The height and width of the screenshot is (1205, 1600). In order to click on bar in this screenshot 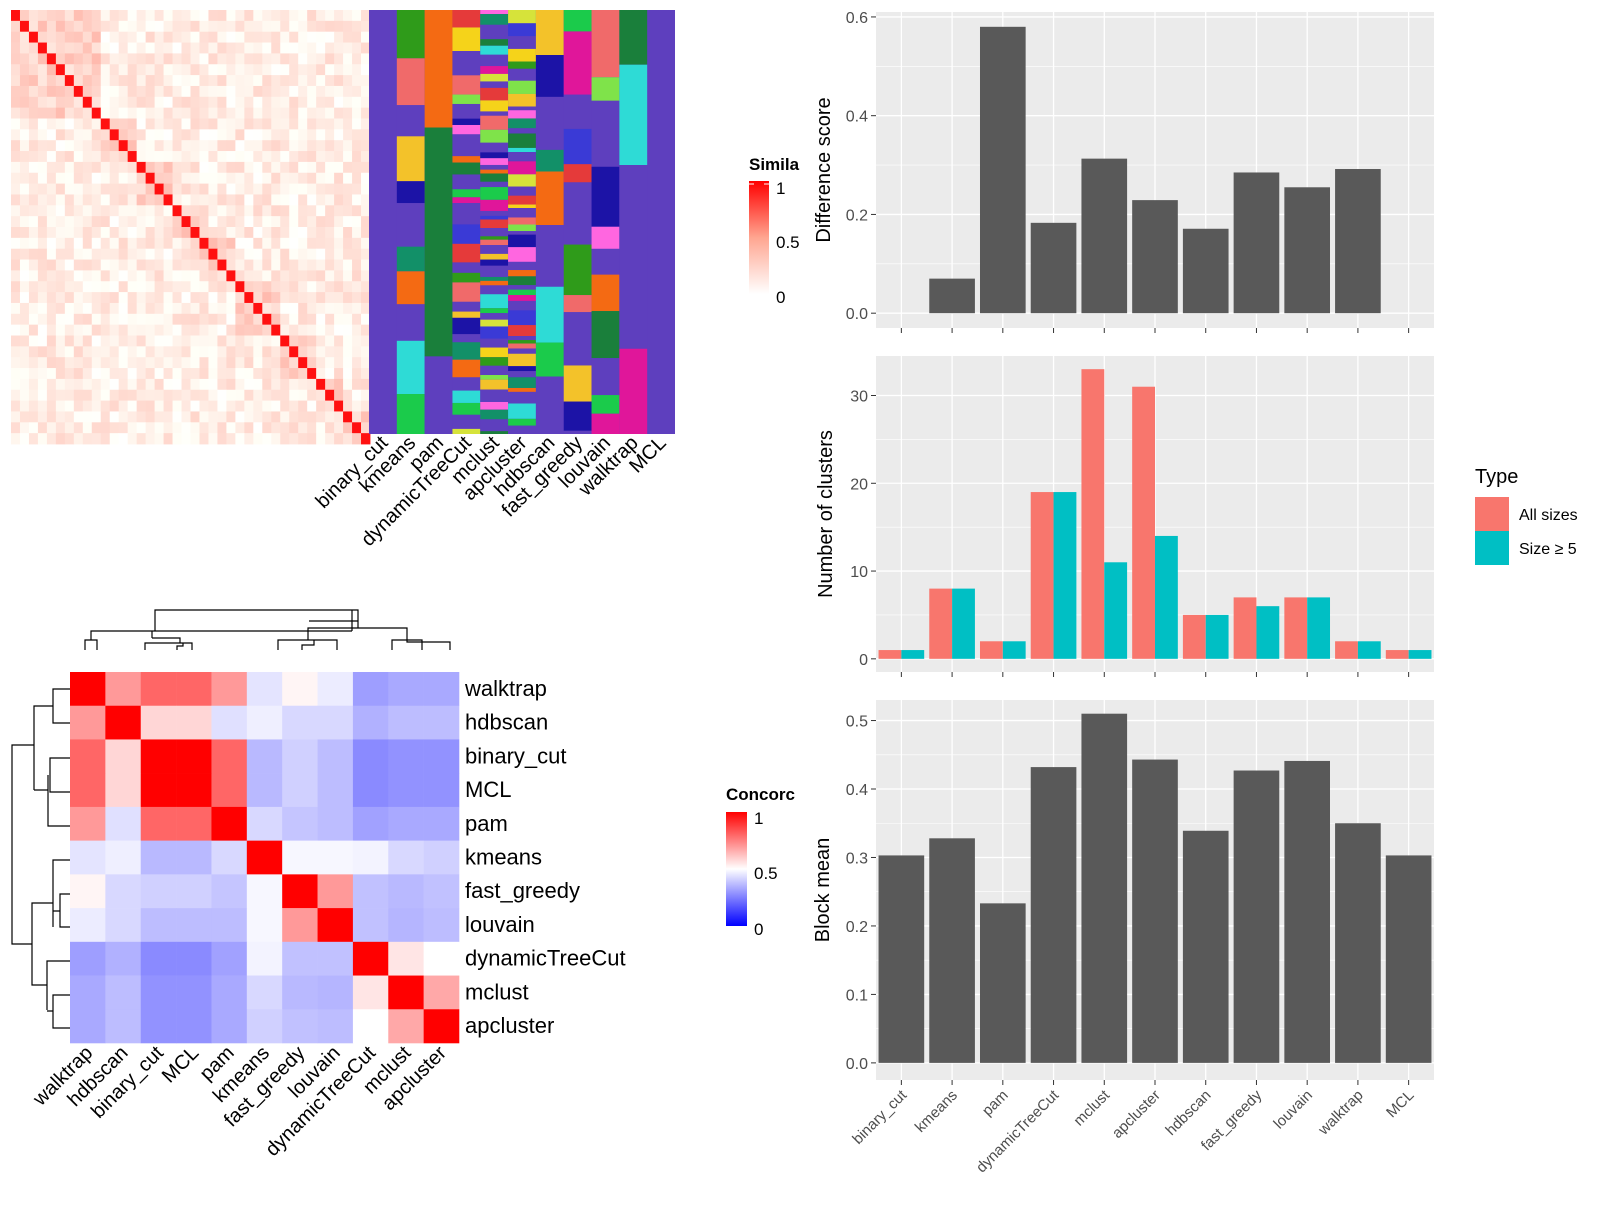, I will do `click(1104, 236)`.